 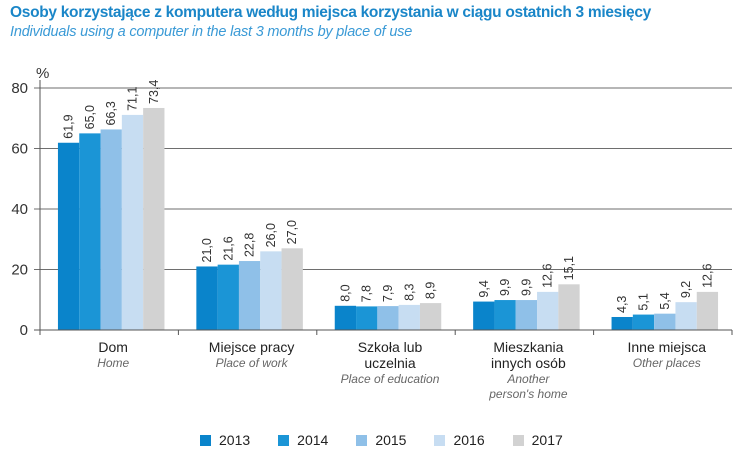 I want to click on data-label: 73,4, so click(x=154, y=92).